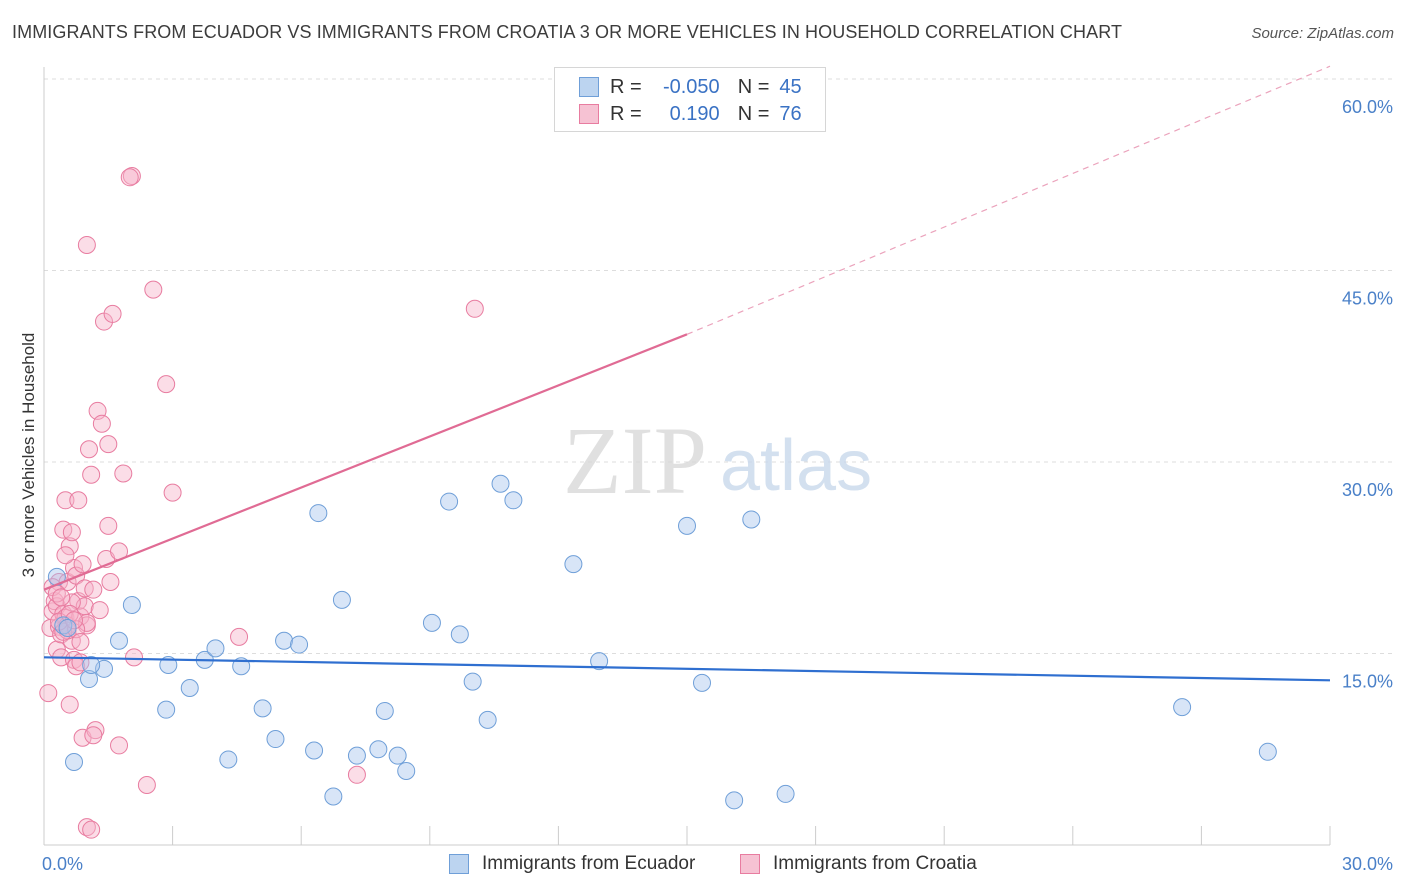  I want to click on r-value: -0.050, so click(691, 86).